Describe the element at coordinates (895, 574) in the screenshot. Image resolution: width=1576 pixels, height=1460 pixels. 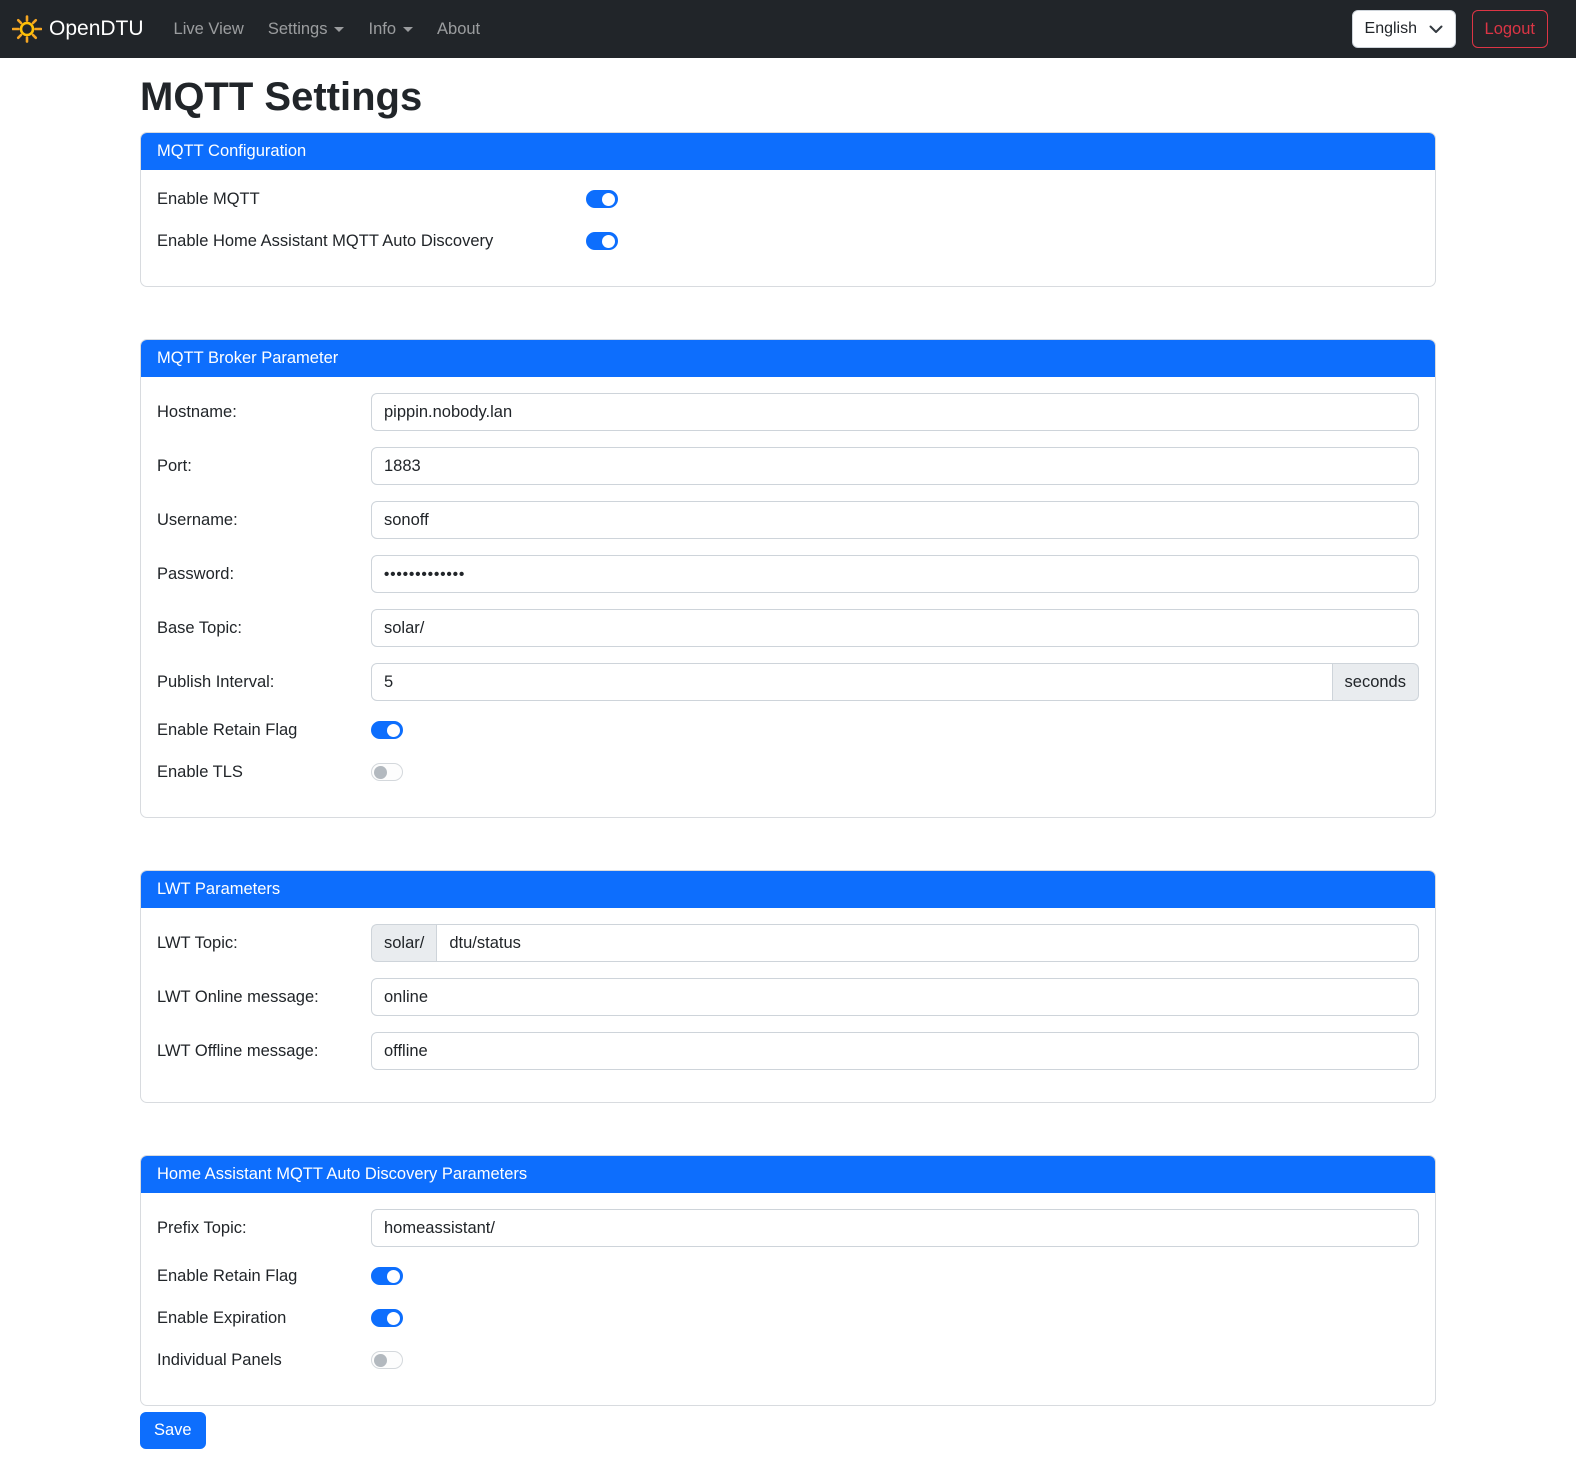
I see `password-input` at that location.